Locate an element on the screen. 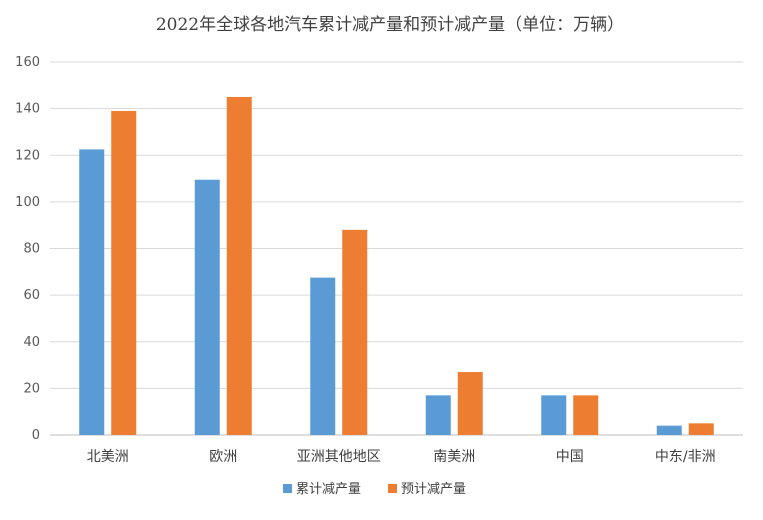  x-category-label: 北美洲 is located at coordinates (108, 457).